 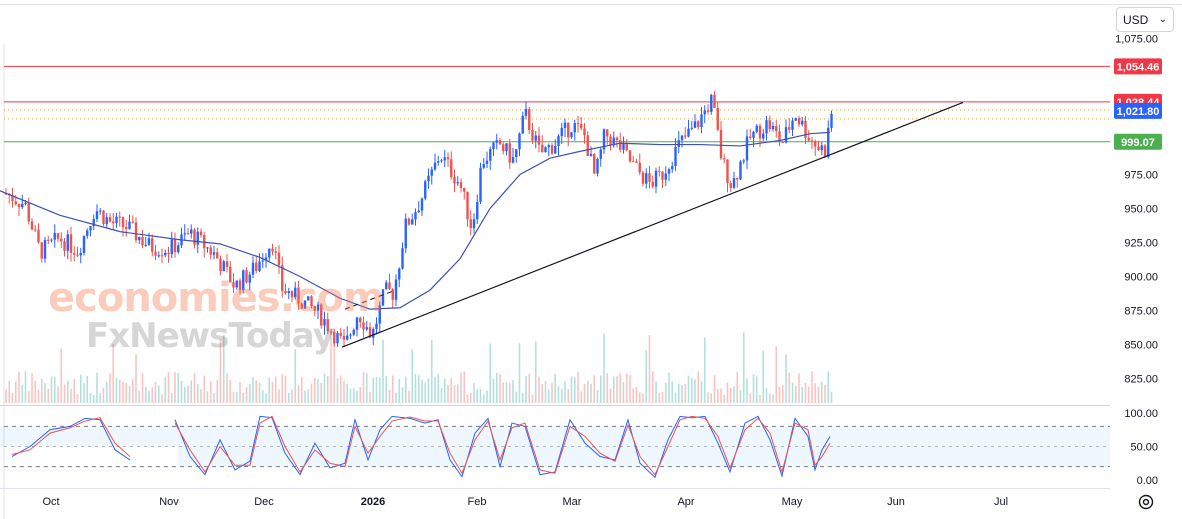 What do you see at coordinates (1141, 278) in the screenshot?
I see `price-tick-label: 900.00` at bounding box center [1141, 278].